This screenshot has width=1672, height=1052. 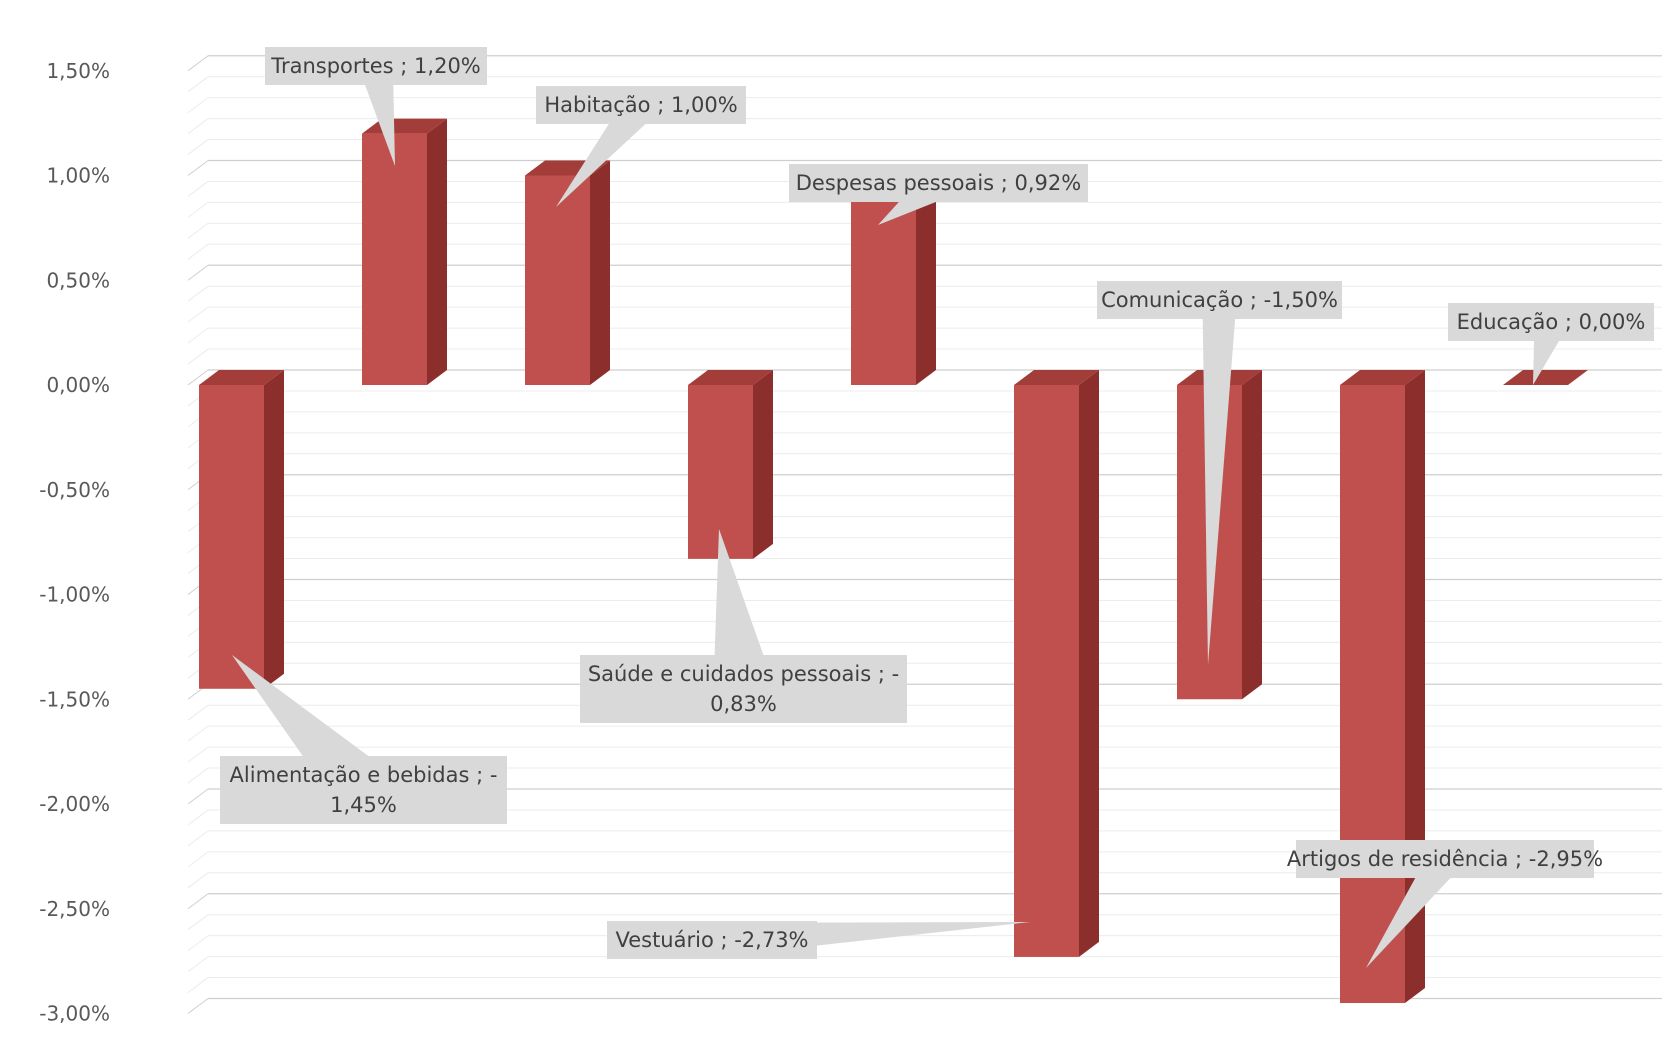 I want to click on y-tick-label: -3,00%, so click(x=74, y=1014).